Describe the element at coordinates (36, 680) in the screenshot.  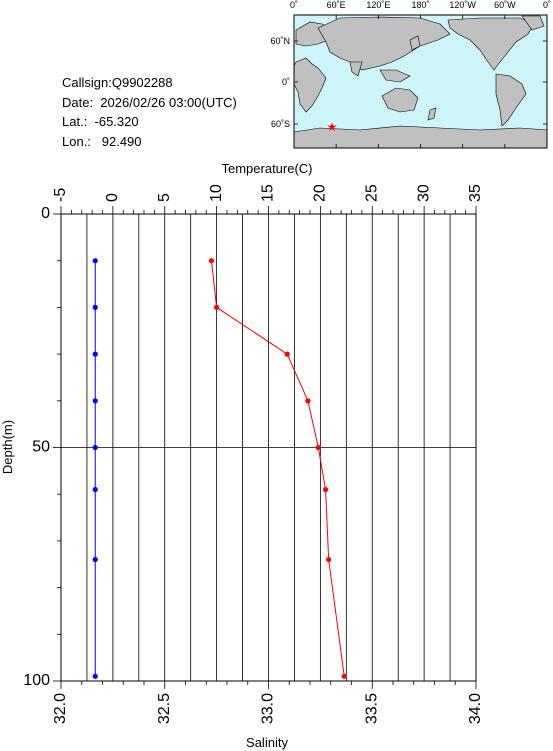
I see `depth-tick-label: 100` at that location.